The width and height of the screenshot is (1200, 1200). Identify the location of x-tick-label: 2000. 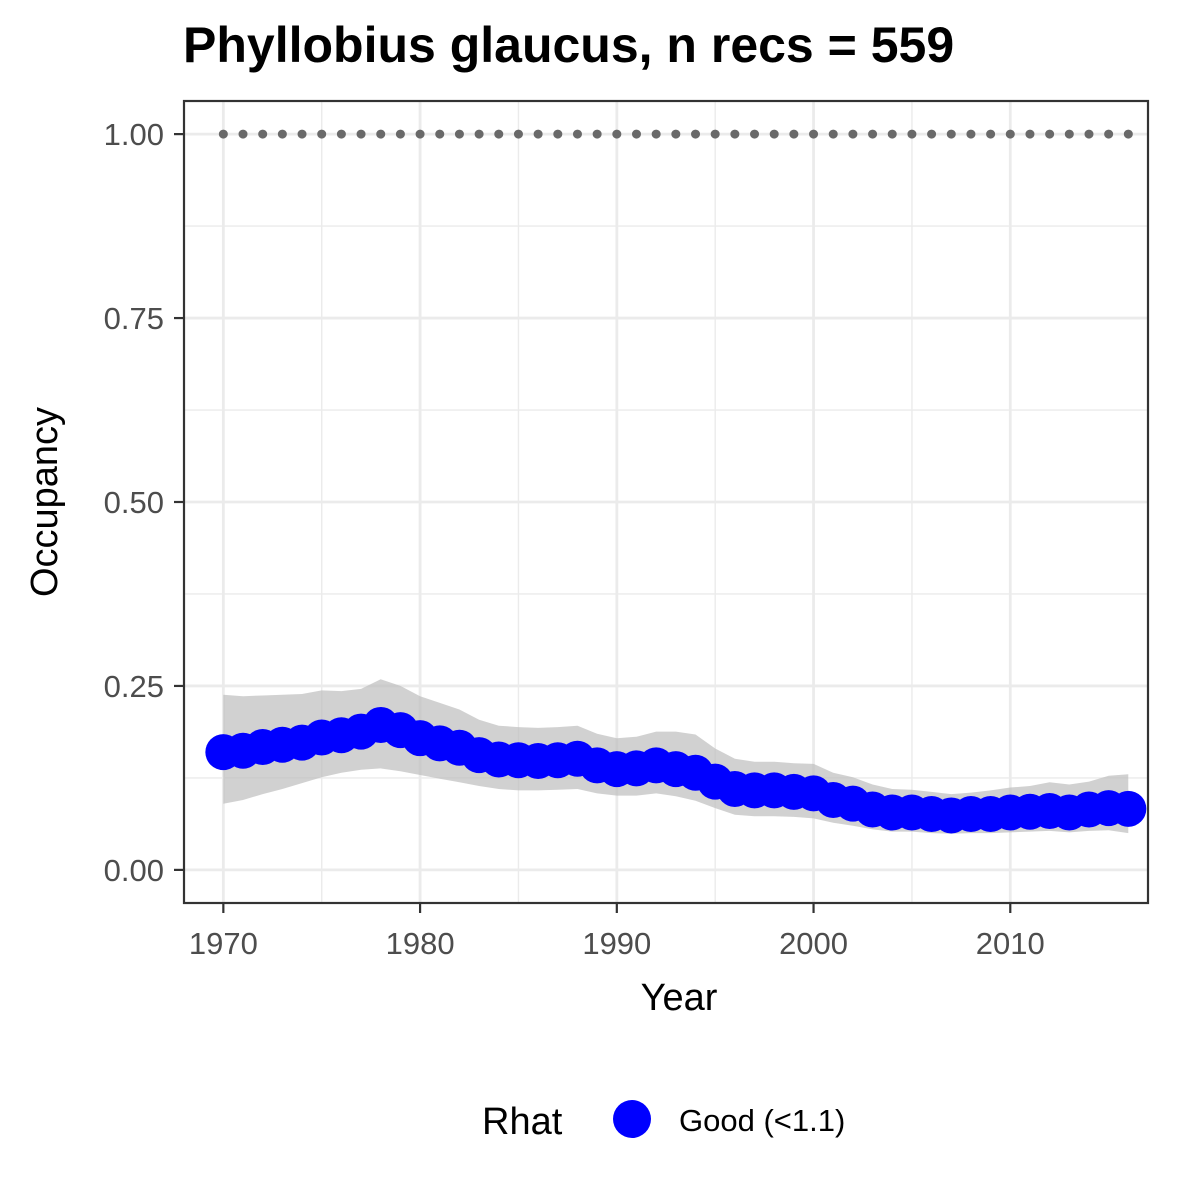
(813, 943).